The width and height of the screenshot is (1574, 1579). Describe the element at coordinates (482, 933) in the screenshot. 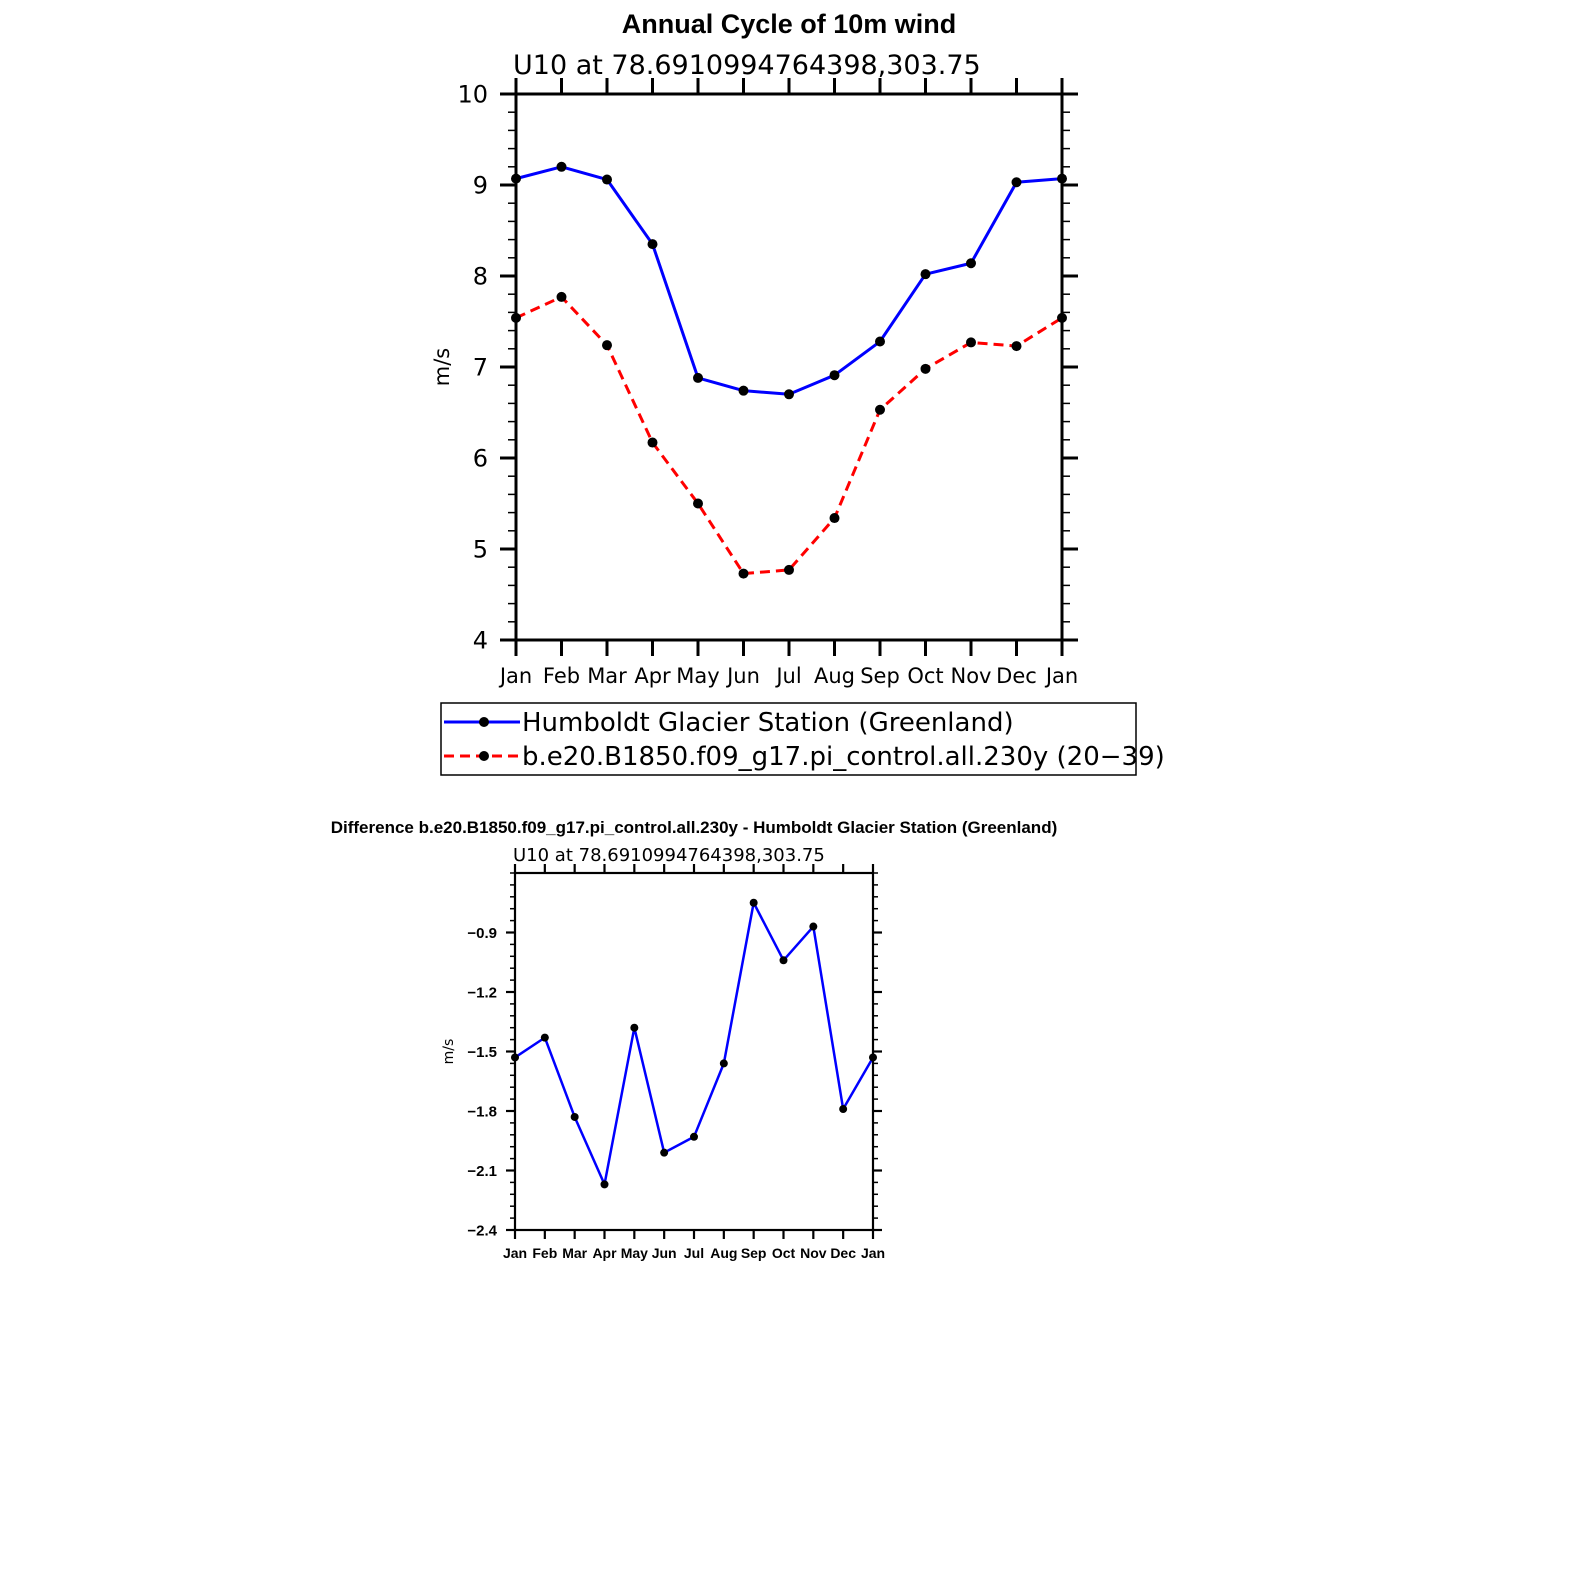

I see `y-tick-label: −0.9` at that location.